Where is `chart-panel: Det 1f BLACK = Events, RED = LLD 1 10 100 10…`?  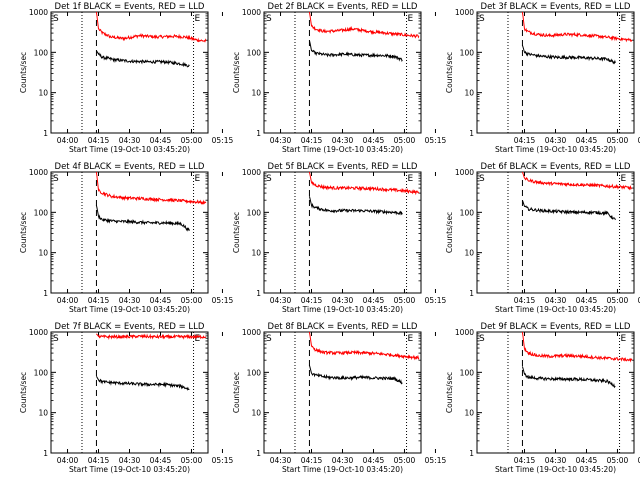
chart-panel: Det 1f BLACK = Events, RED = LLD 1 10 100 10… is located at coordinates (126, 78).